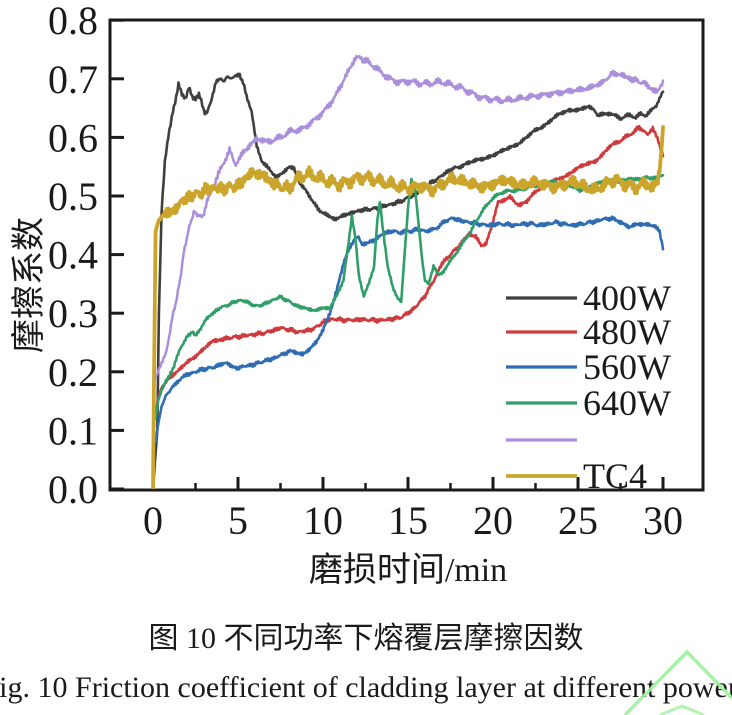 This screenshot has width=732, height=715. Describe the element at coordinates (408, 570) in the screenshot. I see `x-axis-title: 磨损时间/min` at that location.